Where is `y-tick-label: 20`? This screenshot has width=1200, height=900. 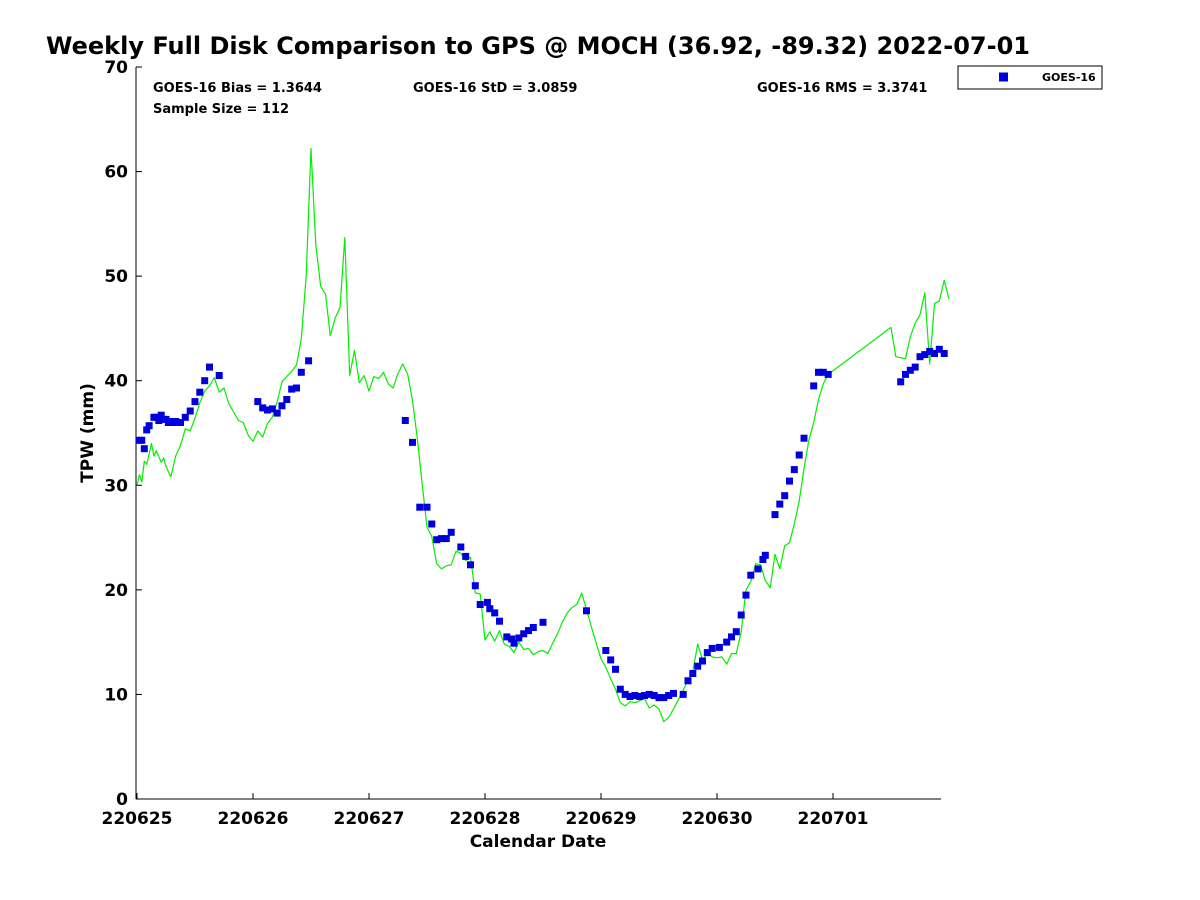
y-tick-label: 20 is located at coordinates (116, 591).